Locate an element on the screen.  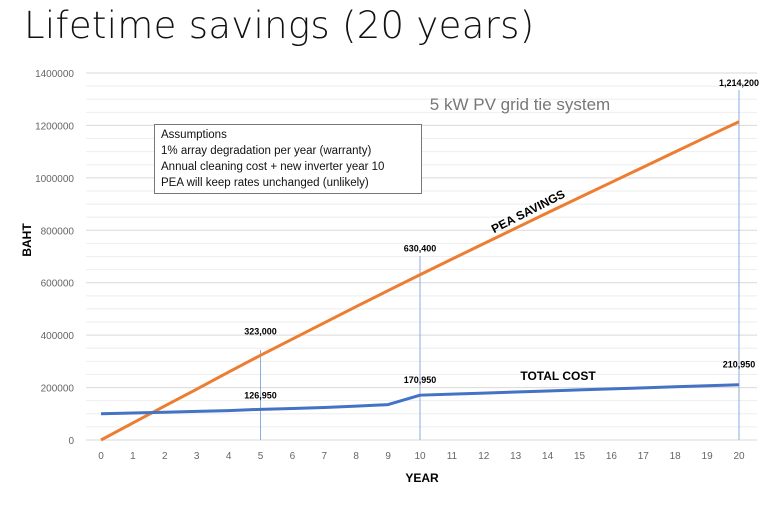
x-tick-label: 10 is located at coordinates (420, 456).